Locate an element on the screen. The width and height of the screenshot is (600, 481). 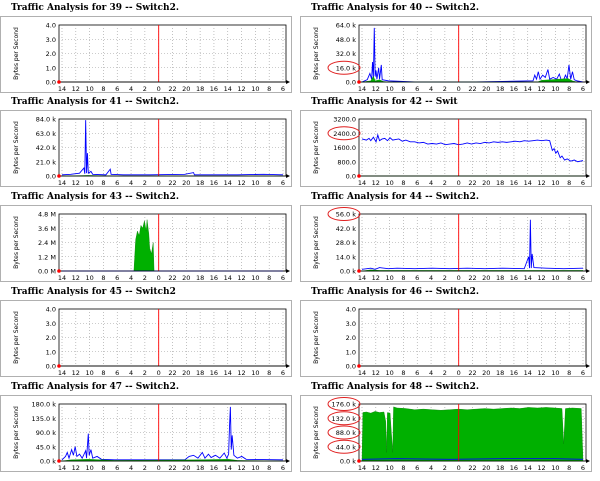
y-tick-label: 16.0 k is located at coordinates (346, 68).